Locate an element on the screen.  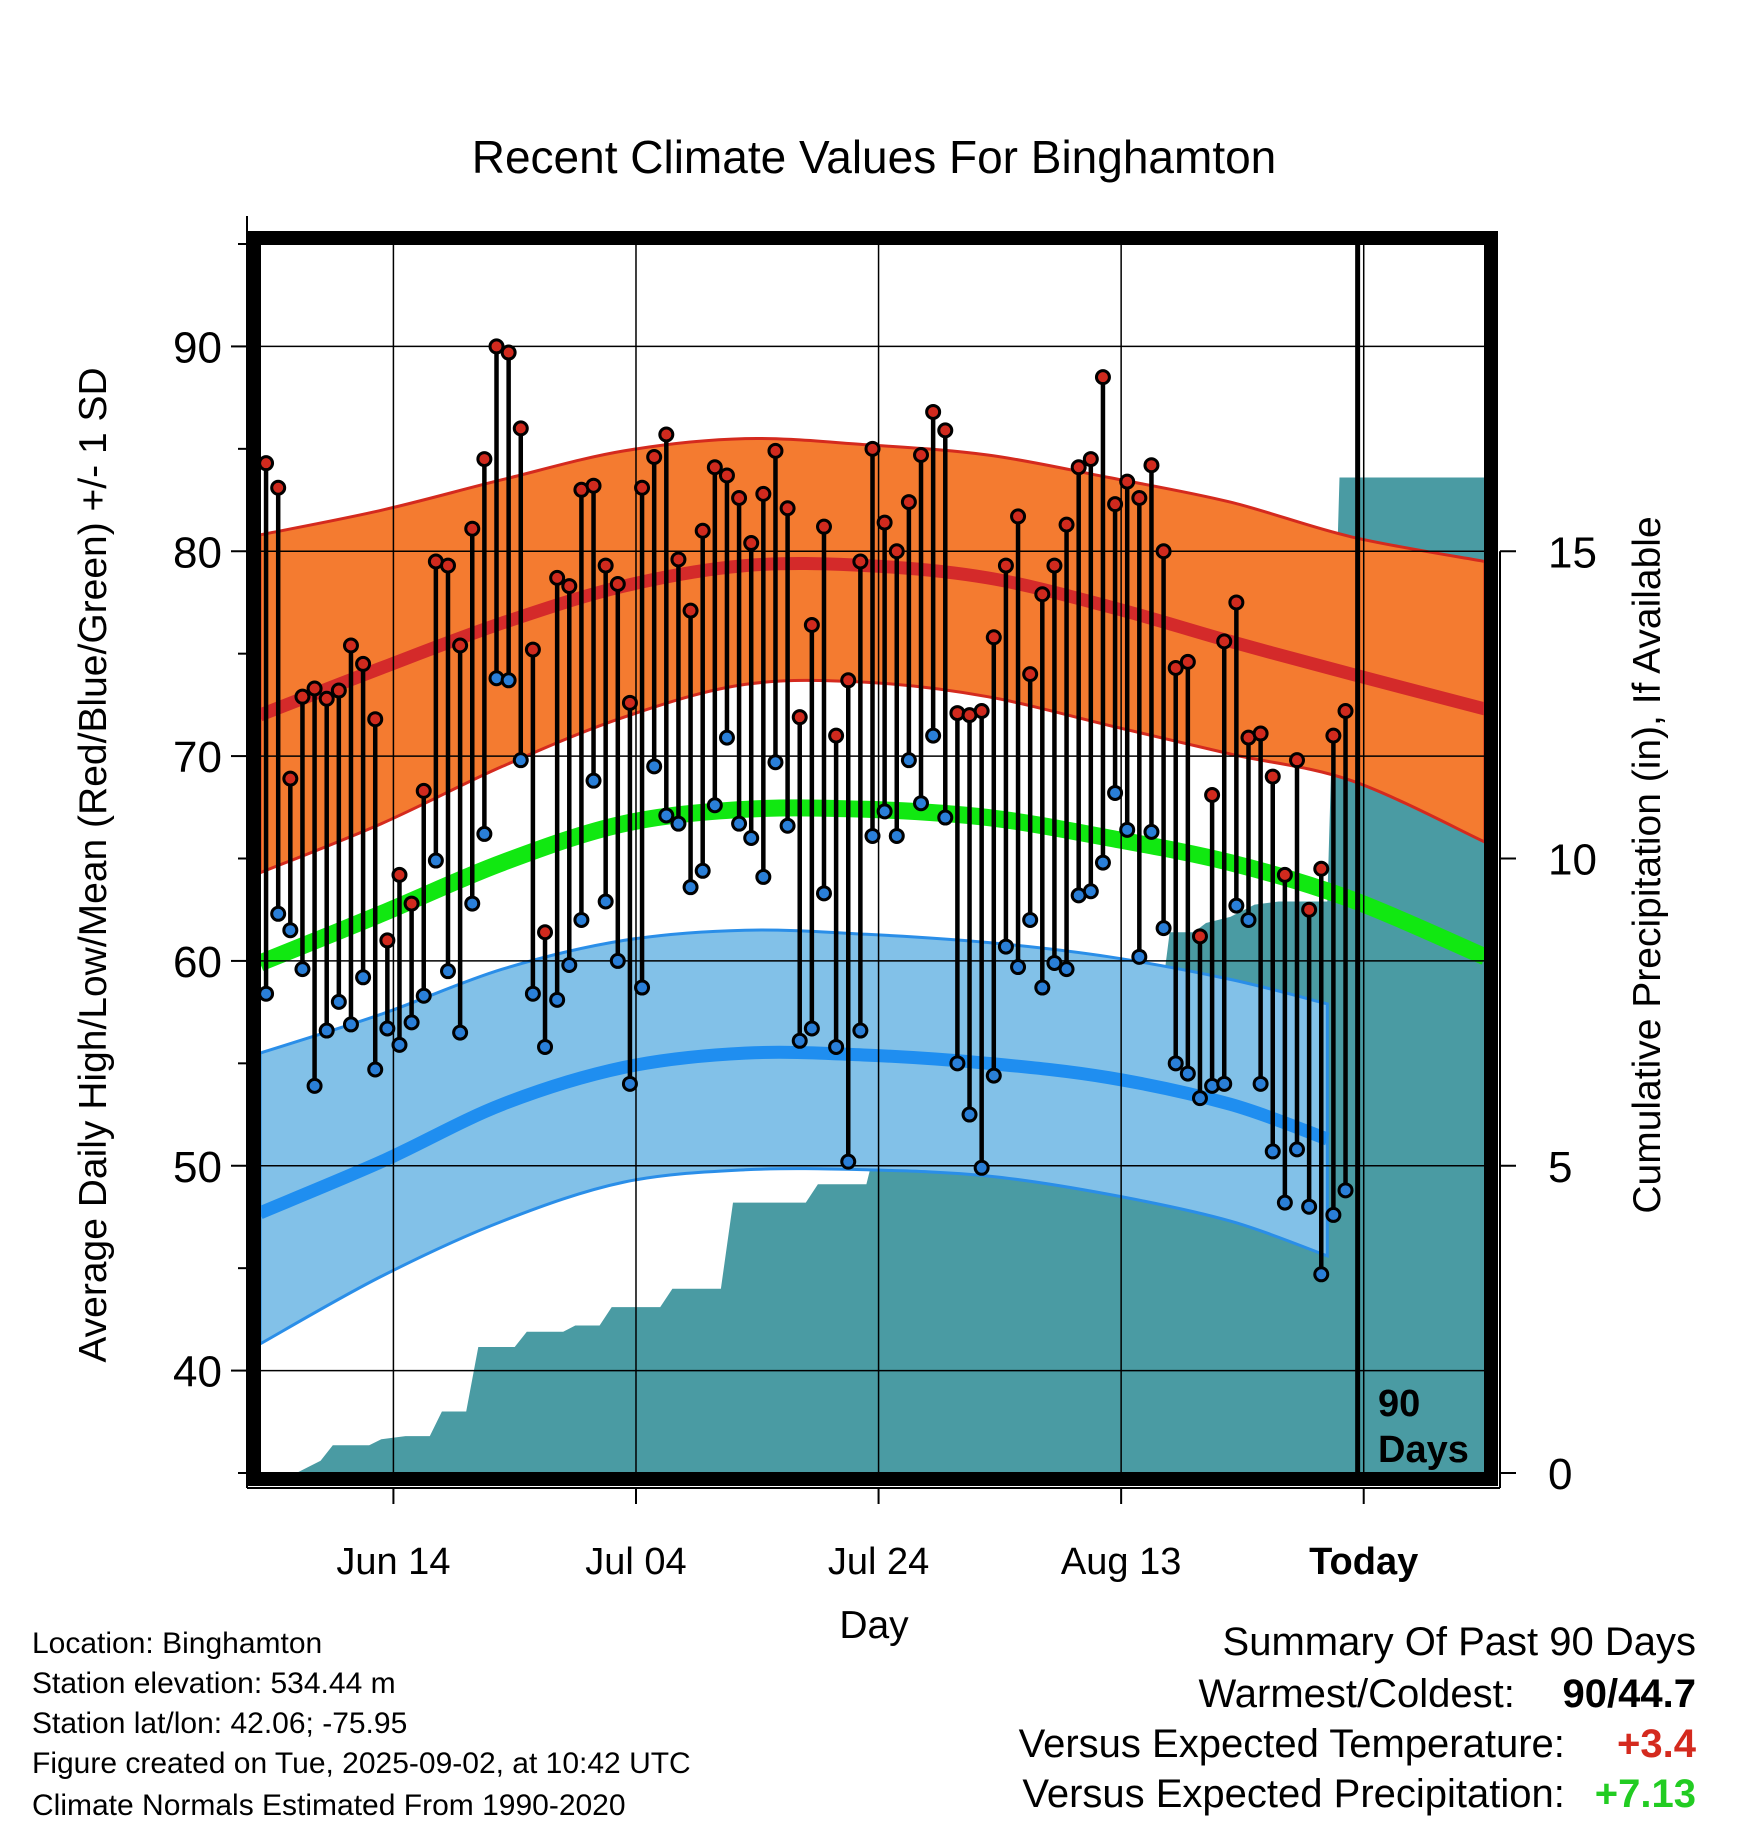
summary-heading: Summary Of Past 90 Days is located at coordinates (1459, 1642).